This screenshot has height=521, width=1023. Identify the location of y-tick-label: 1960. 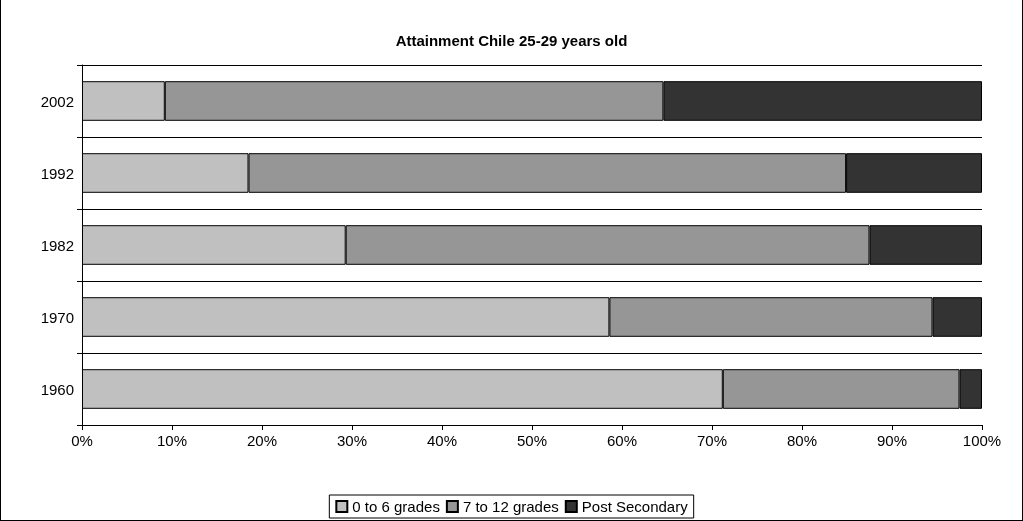
(57, 389).